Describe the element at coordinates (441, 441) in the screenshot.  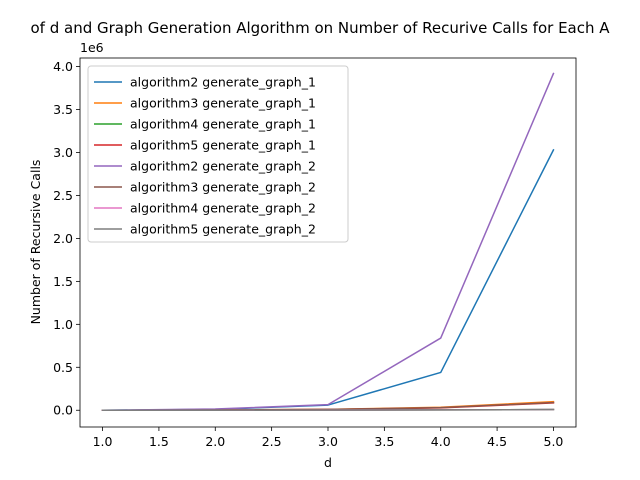
I see `x-tick-label: 4.0` at that location.